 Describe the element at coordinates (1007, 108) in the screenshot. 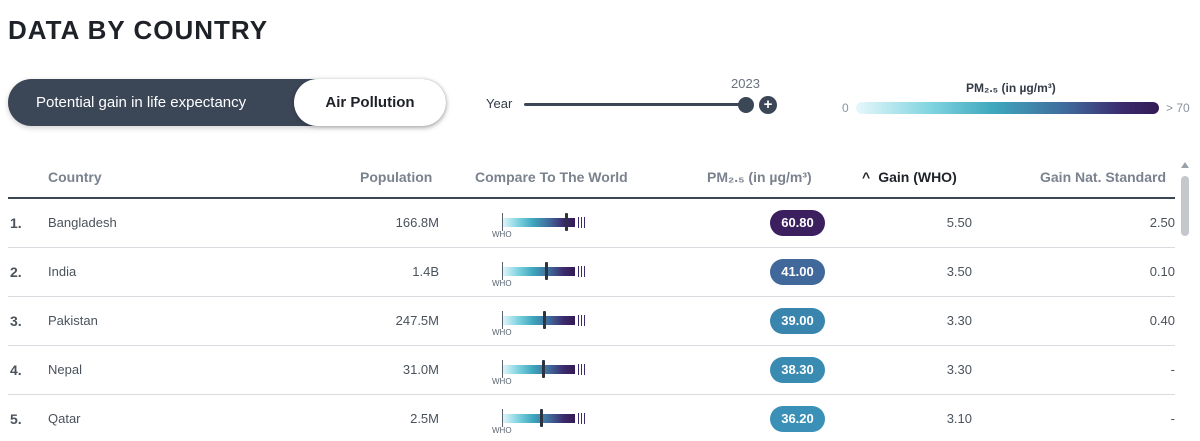

I see `legend-gradient-bar` at that location.